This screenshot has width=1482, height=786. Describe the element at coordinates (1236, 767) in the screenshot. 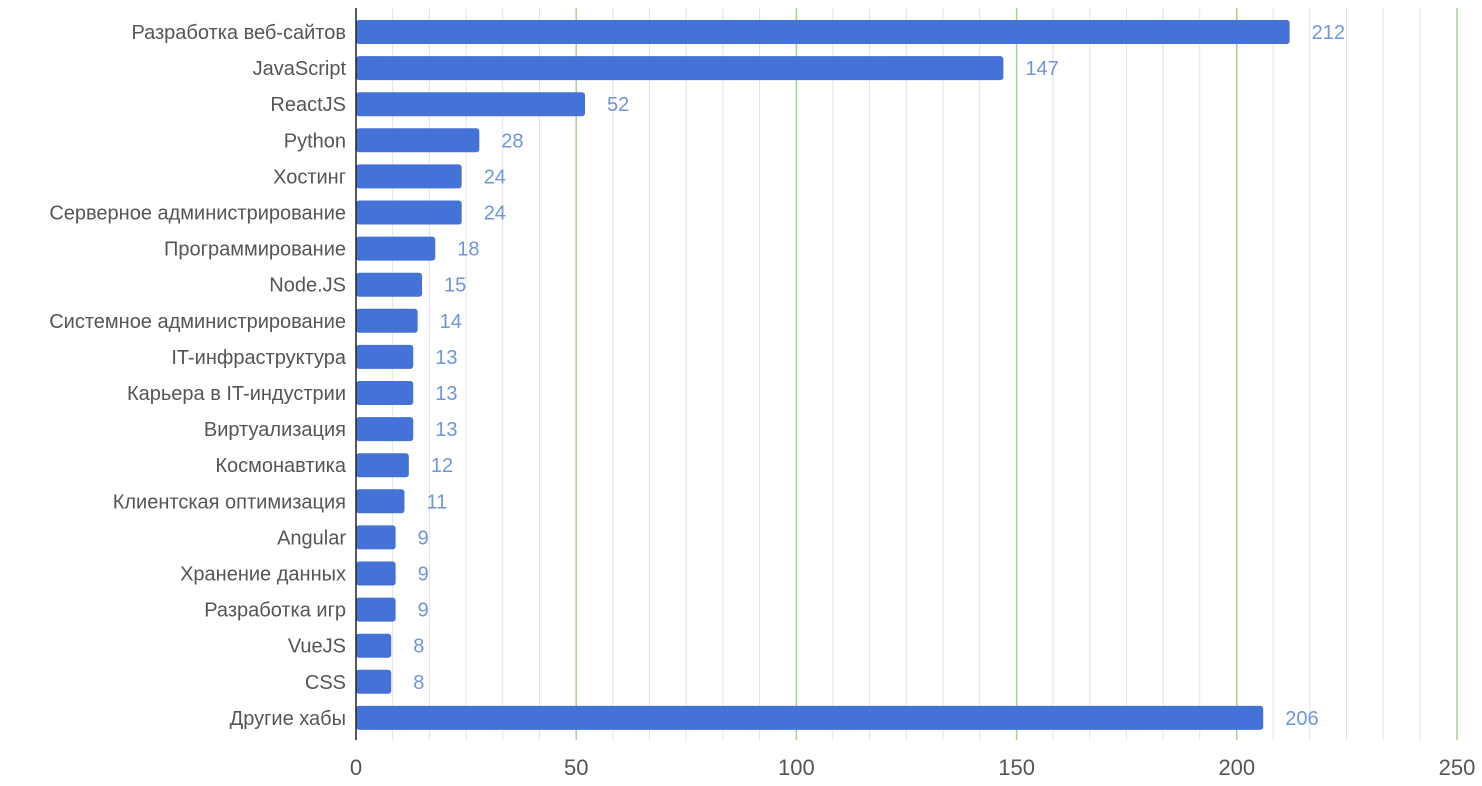

I see `x-tick-label: 200` at that location.